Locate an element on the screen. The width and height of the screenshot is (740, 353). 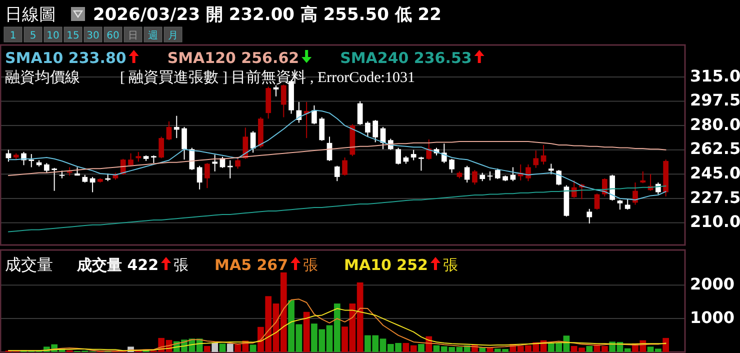
chart-title: 日線圖 is located at coordinates (30, 15).